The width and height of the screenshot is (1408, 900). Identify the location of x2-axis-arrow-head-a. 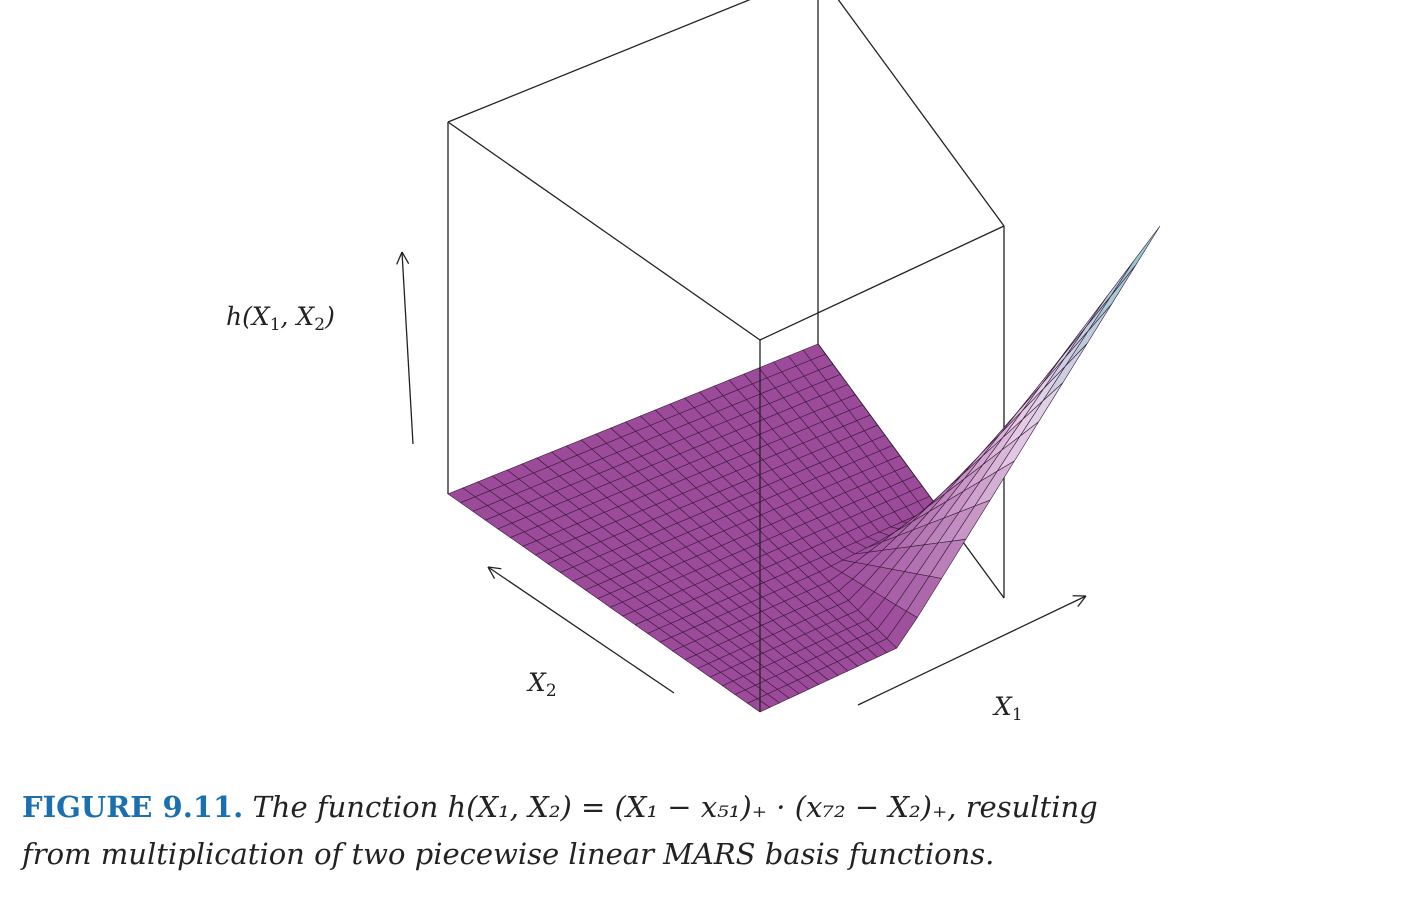
(491, 573).